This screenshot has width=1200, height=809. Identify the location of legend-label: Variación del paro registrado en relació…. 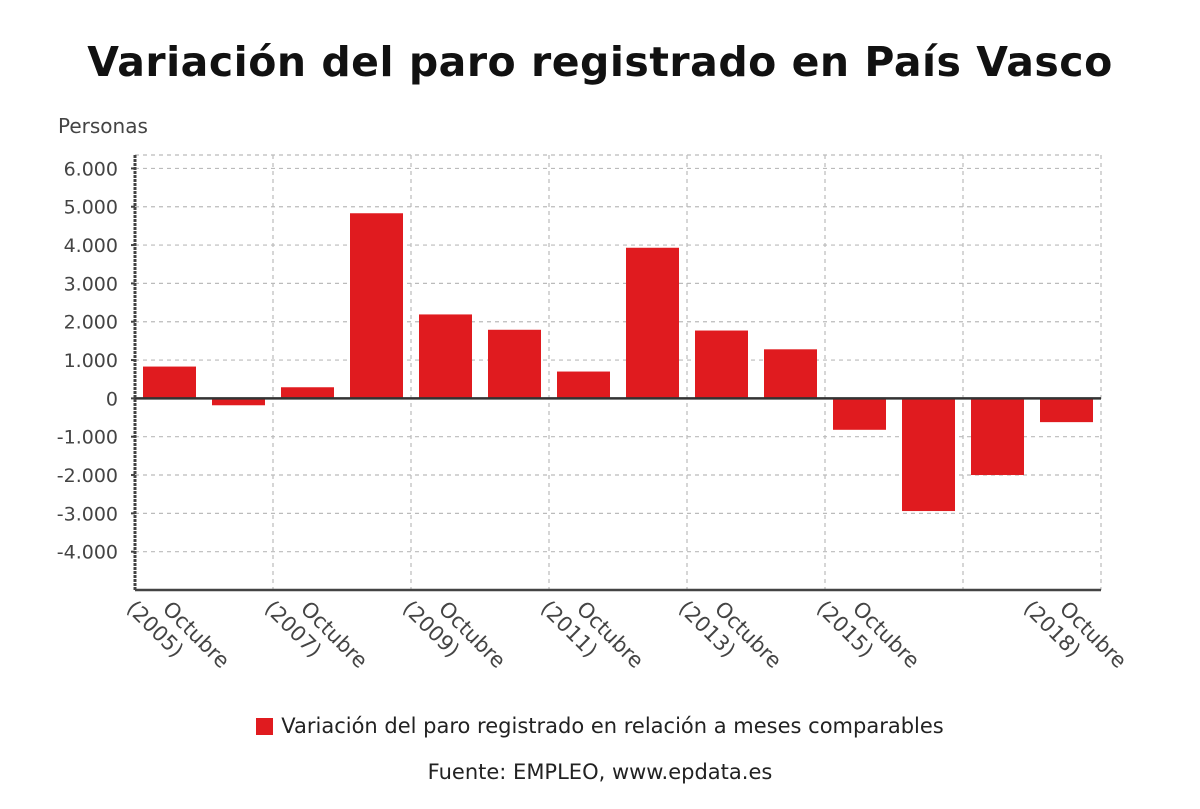
(612, 726).